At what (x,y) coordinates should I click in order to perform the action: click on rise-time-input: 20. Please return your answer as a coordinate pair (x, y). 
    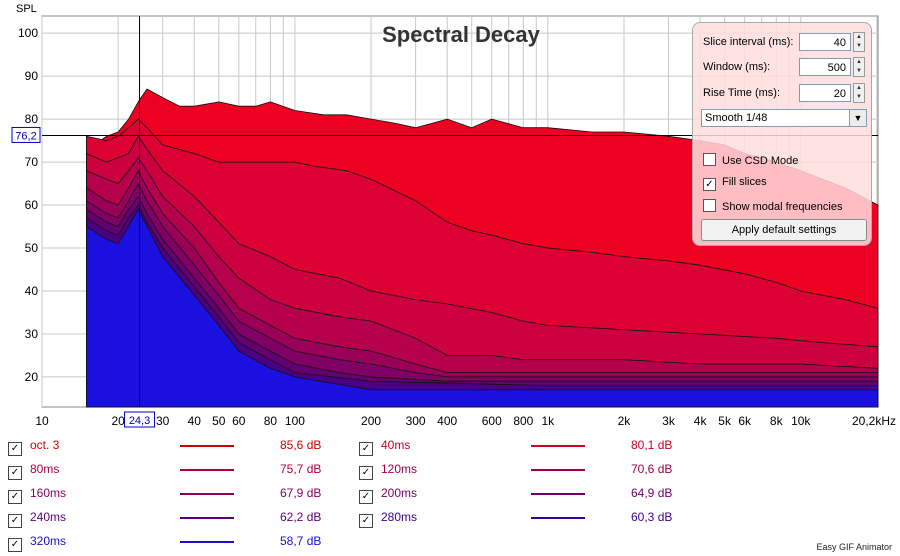
    Looking at the image, I should click on (825, 93).